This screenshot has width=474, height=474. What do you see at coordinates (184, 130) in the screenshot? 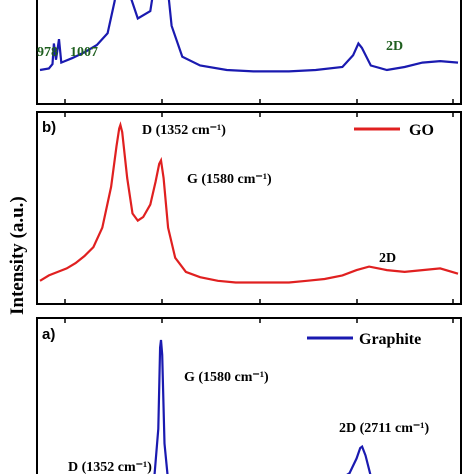
I see `annotation-d-go: D (1352 cm⁻¹)` at bounding box center [184, 130].